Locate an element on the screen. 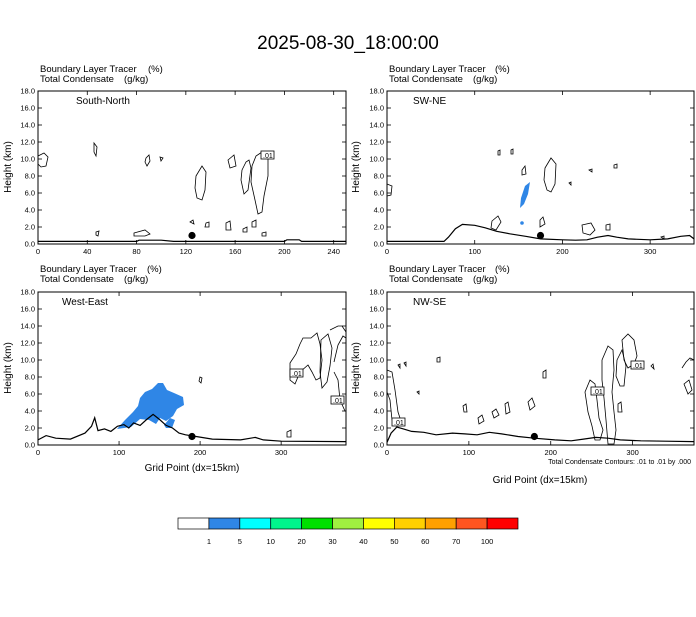 This screenshot has height=617, width=696. colorbar-label: 60 is located at coordinates (425, 541).